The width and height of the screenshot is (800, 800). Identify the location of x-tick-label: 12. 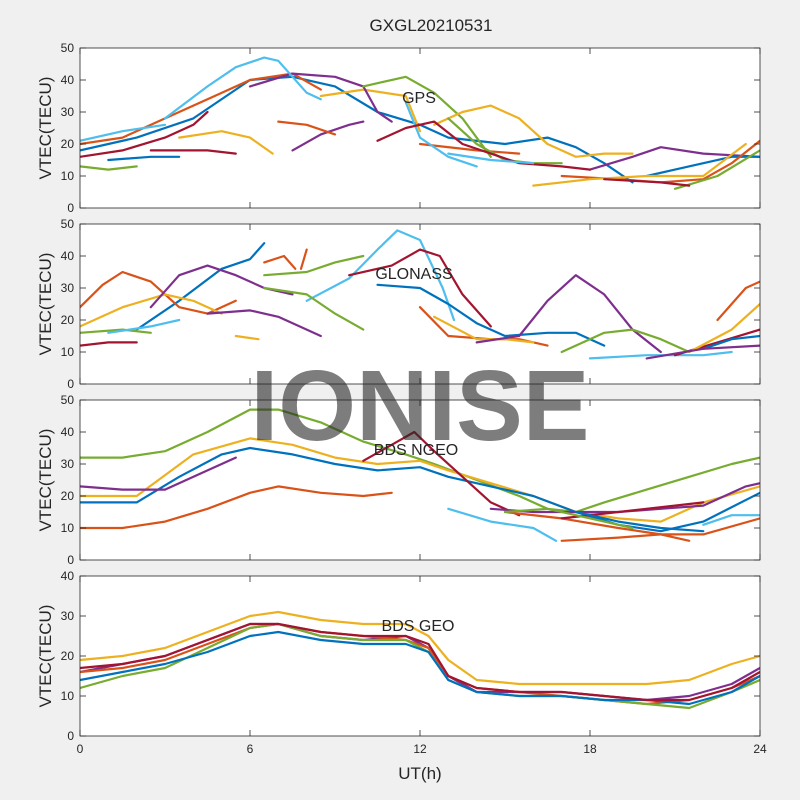
(420, 749).